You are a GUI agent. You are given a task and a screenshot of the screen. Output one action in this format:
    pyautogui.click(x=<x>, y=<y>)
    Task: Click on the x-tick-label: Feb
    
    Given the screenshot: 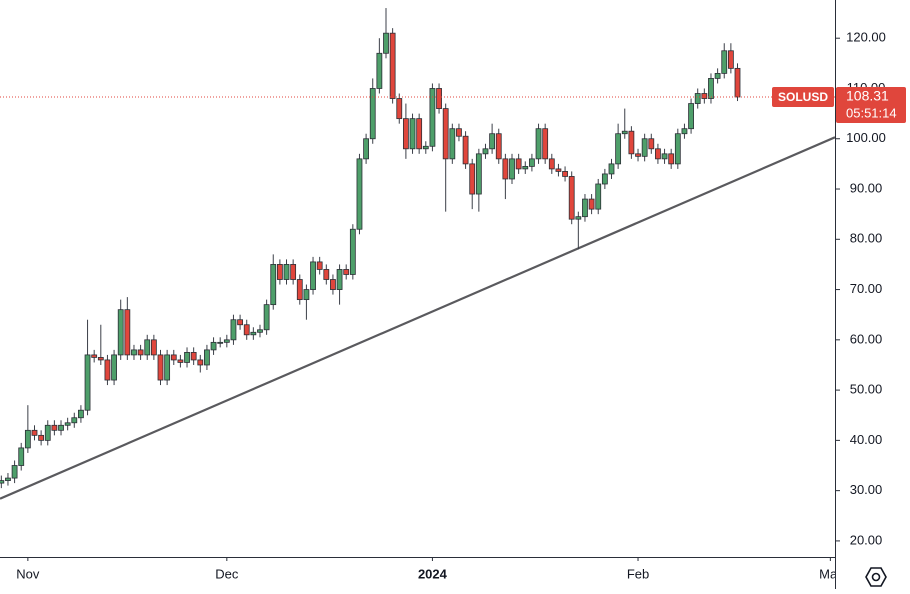 What is the action you would take?
    pyautogui.click(x=638, y=573)
    